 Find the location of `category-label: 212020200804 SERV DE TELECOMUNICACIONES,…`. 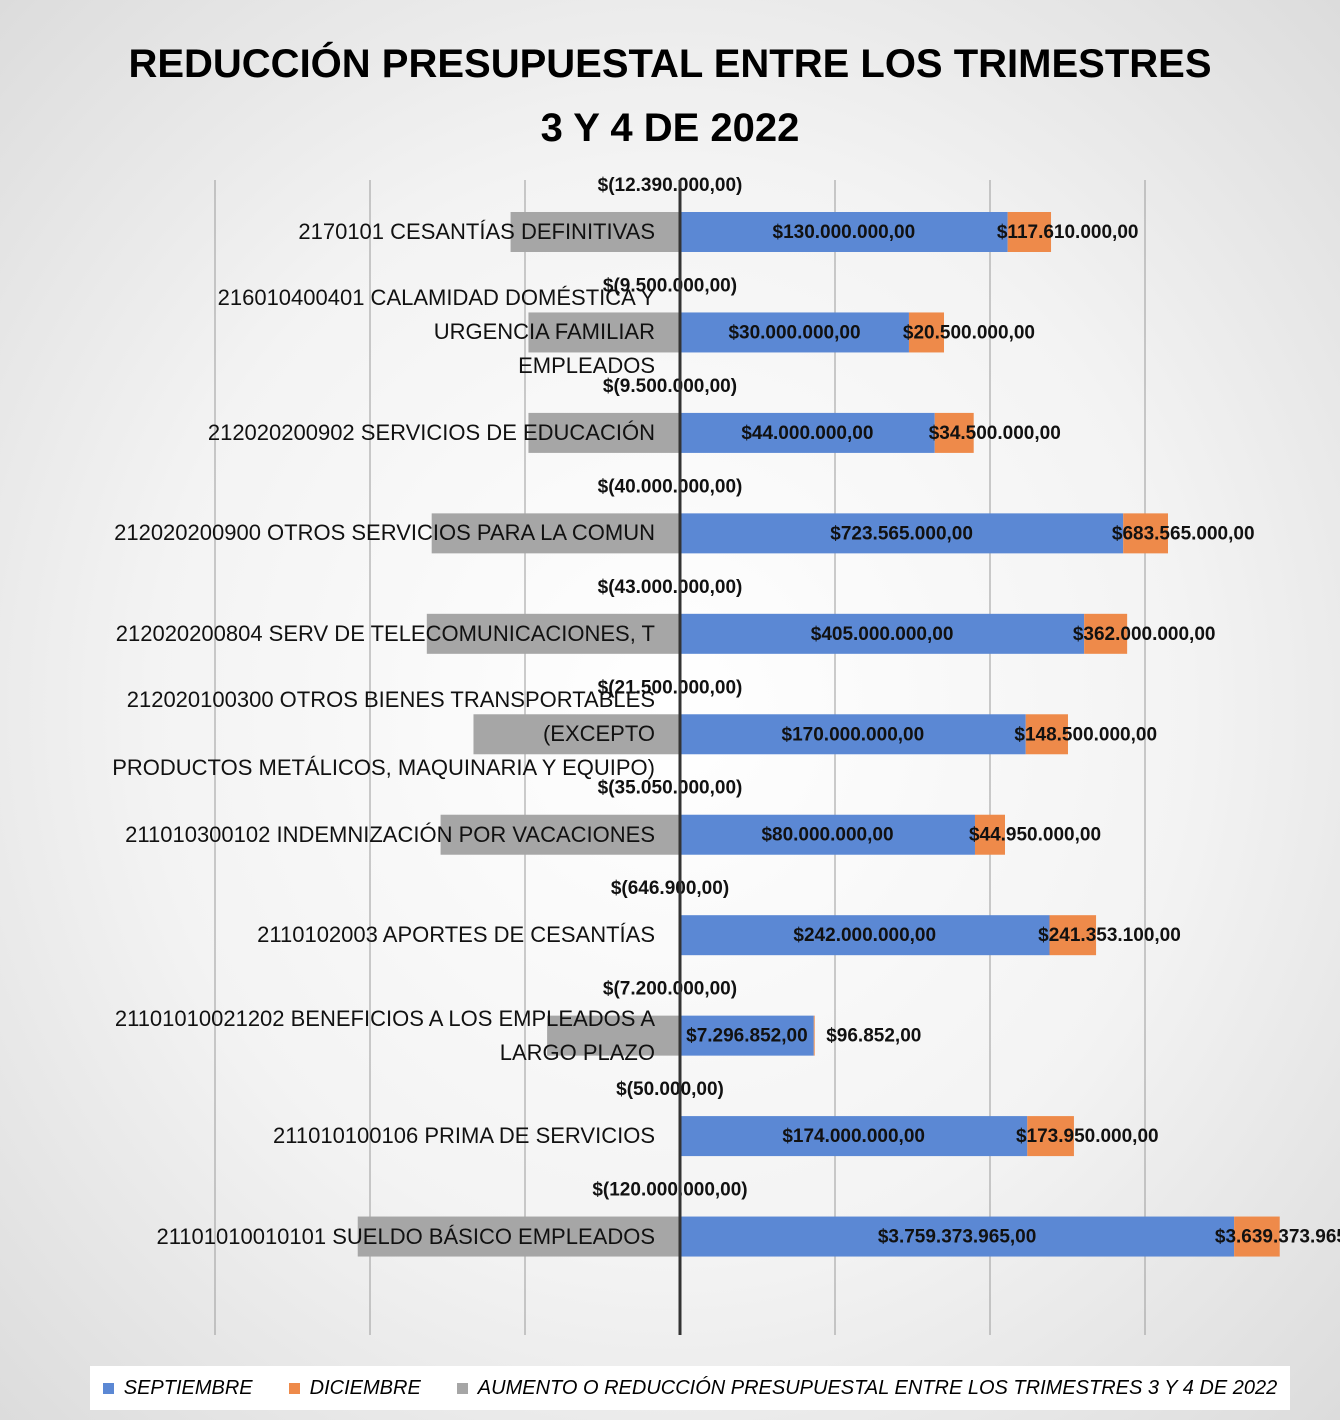

category-label: 212020200804 SERV DE TELECOMUNICACIONES,… is located at coordinates (385, 633).